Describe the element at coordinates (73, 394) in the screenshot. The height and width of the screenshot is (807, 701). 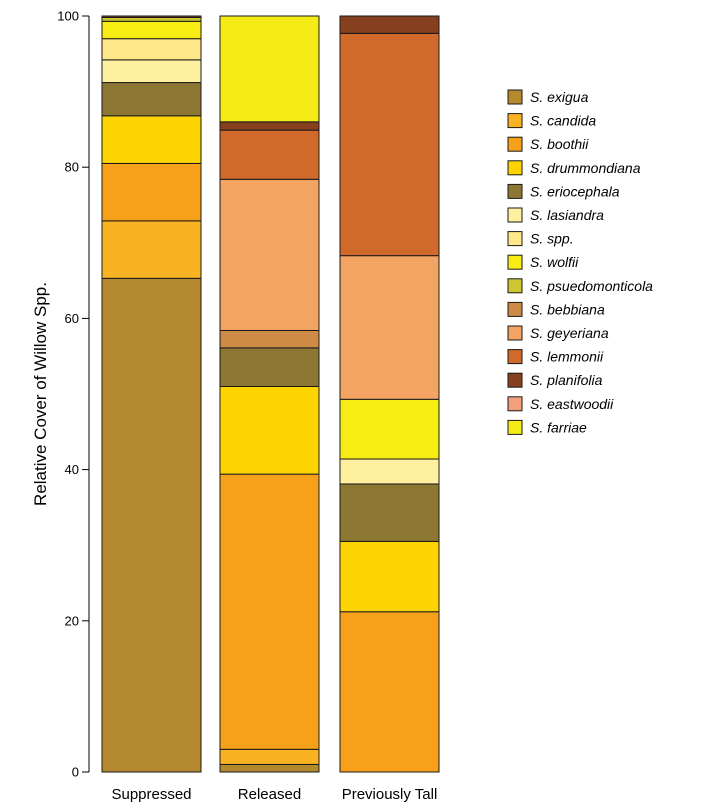
I see `y-axis: 0 20 40 60 80 100` at that location.